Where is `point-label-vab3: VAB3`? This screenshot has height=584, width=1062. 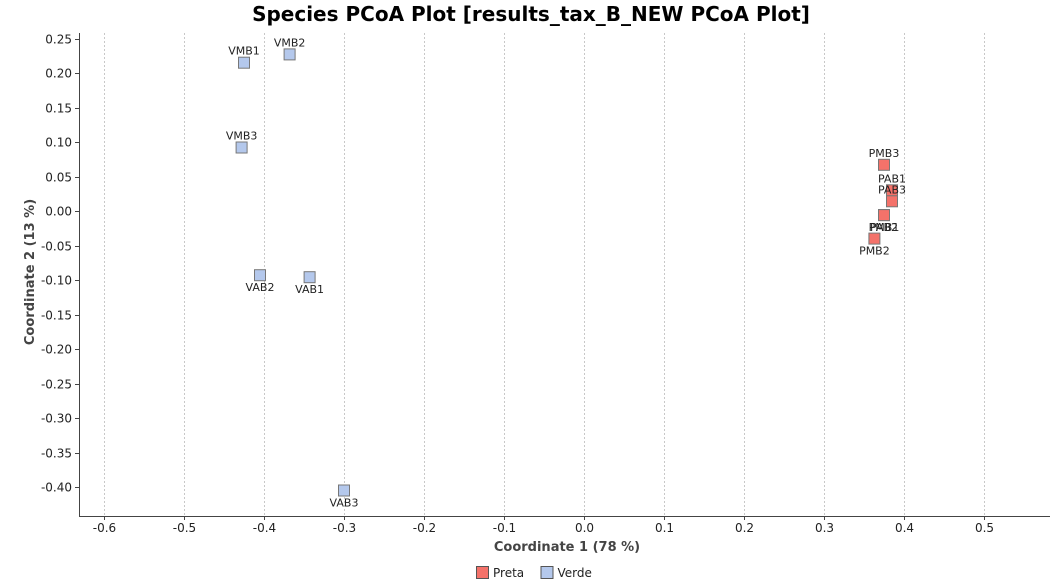
point-label-vab3: VAB3 is located at coordinates (344, 503).